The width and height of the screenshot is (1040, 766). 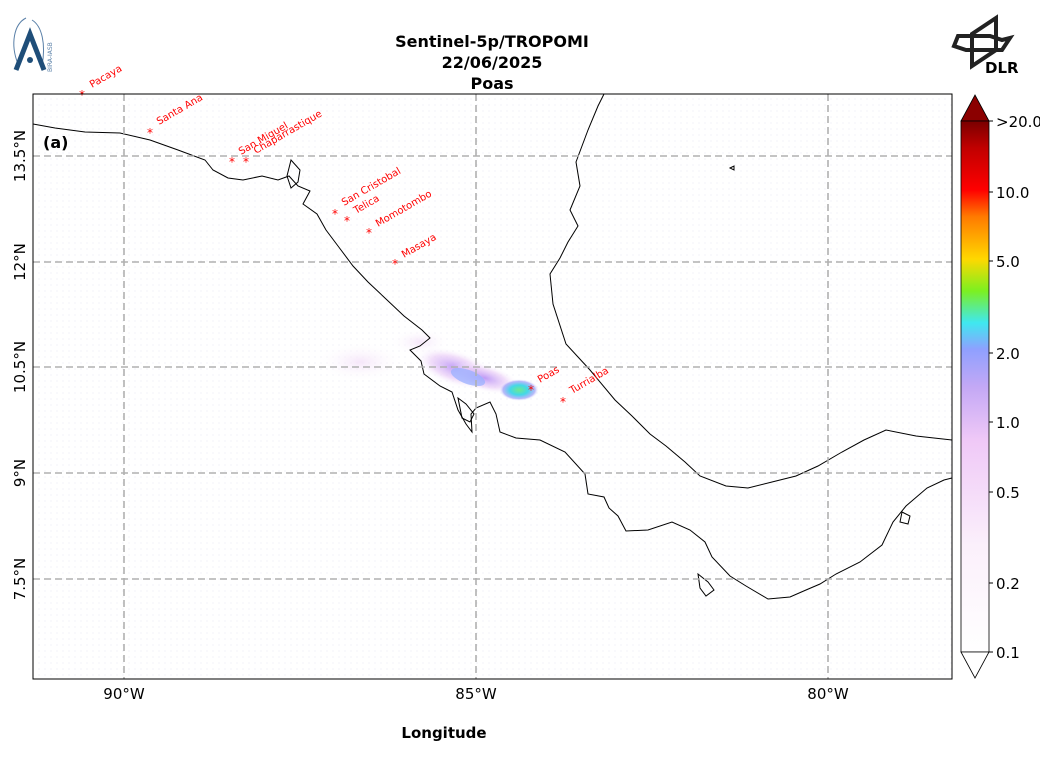 I want to click on y-tick-label: 13.5°N, so click(x=20, y=156).